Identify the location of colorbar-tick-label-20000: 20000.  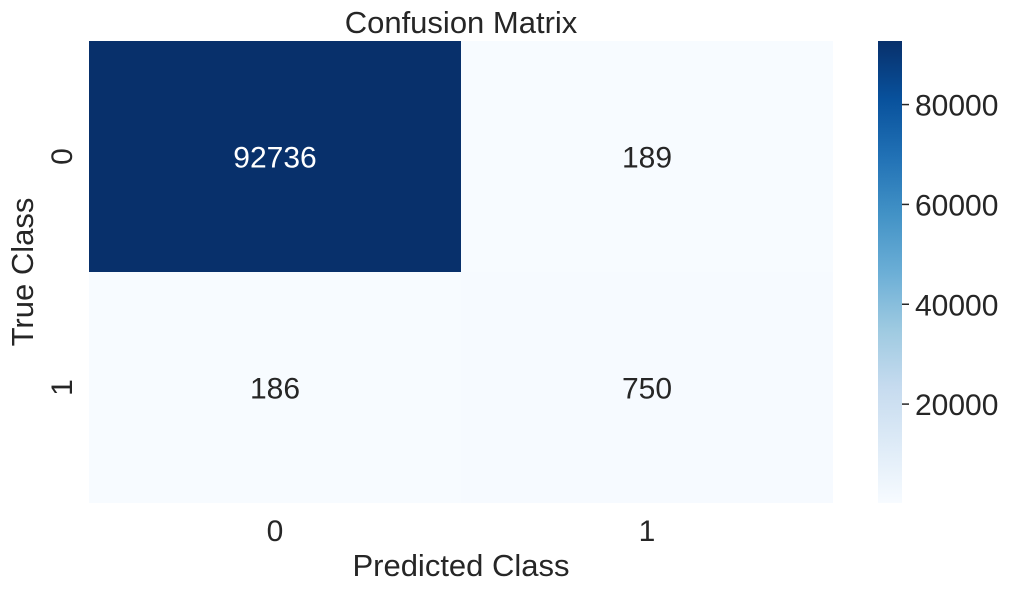
(956, 405).